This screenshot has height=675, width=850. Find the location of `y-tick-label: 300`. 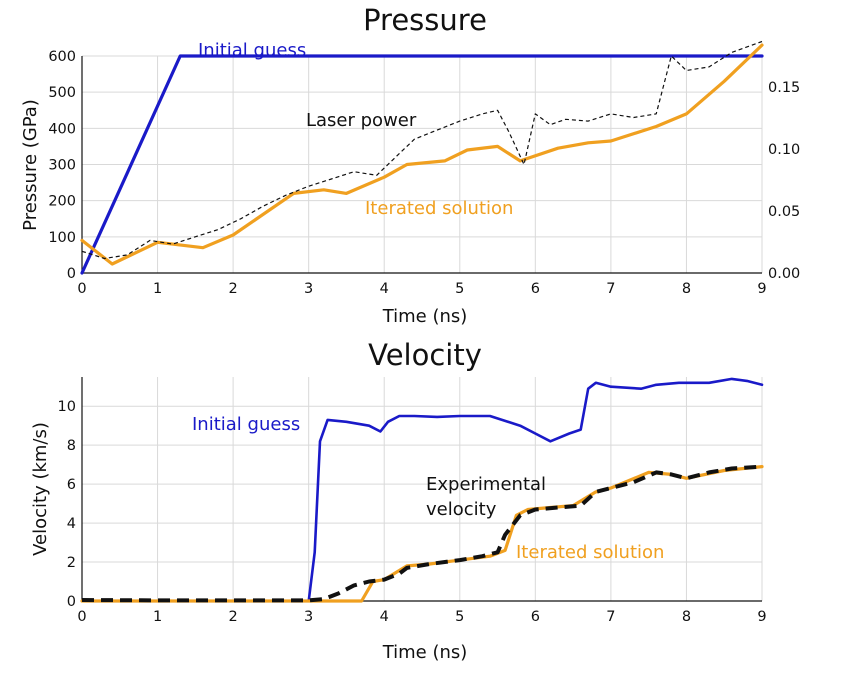

y-tick-label: 300 is located at coordinates (62, 166).